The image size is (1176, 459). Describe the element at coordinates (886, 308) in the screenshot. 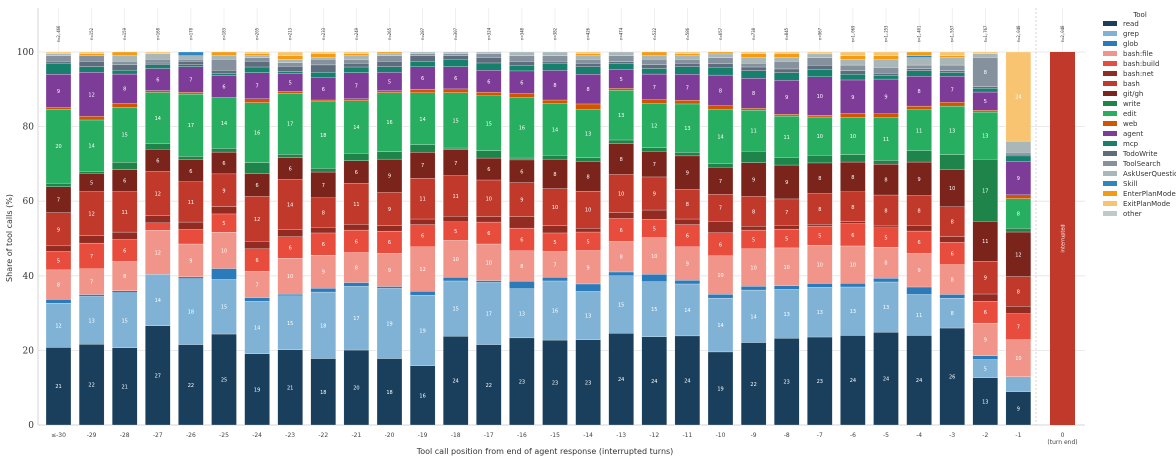

I see `segment-value-label: 13` at that location.